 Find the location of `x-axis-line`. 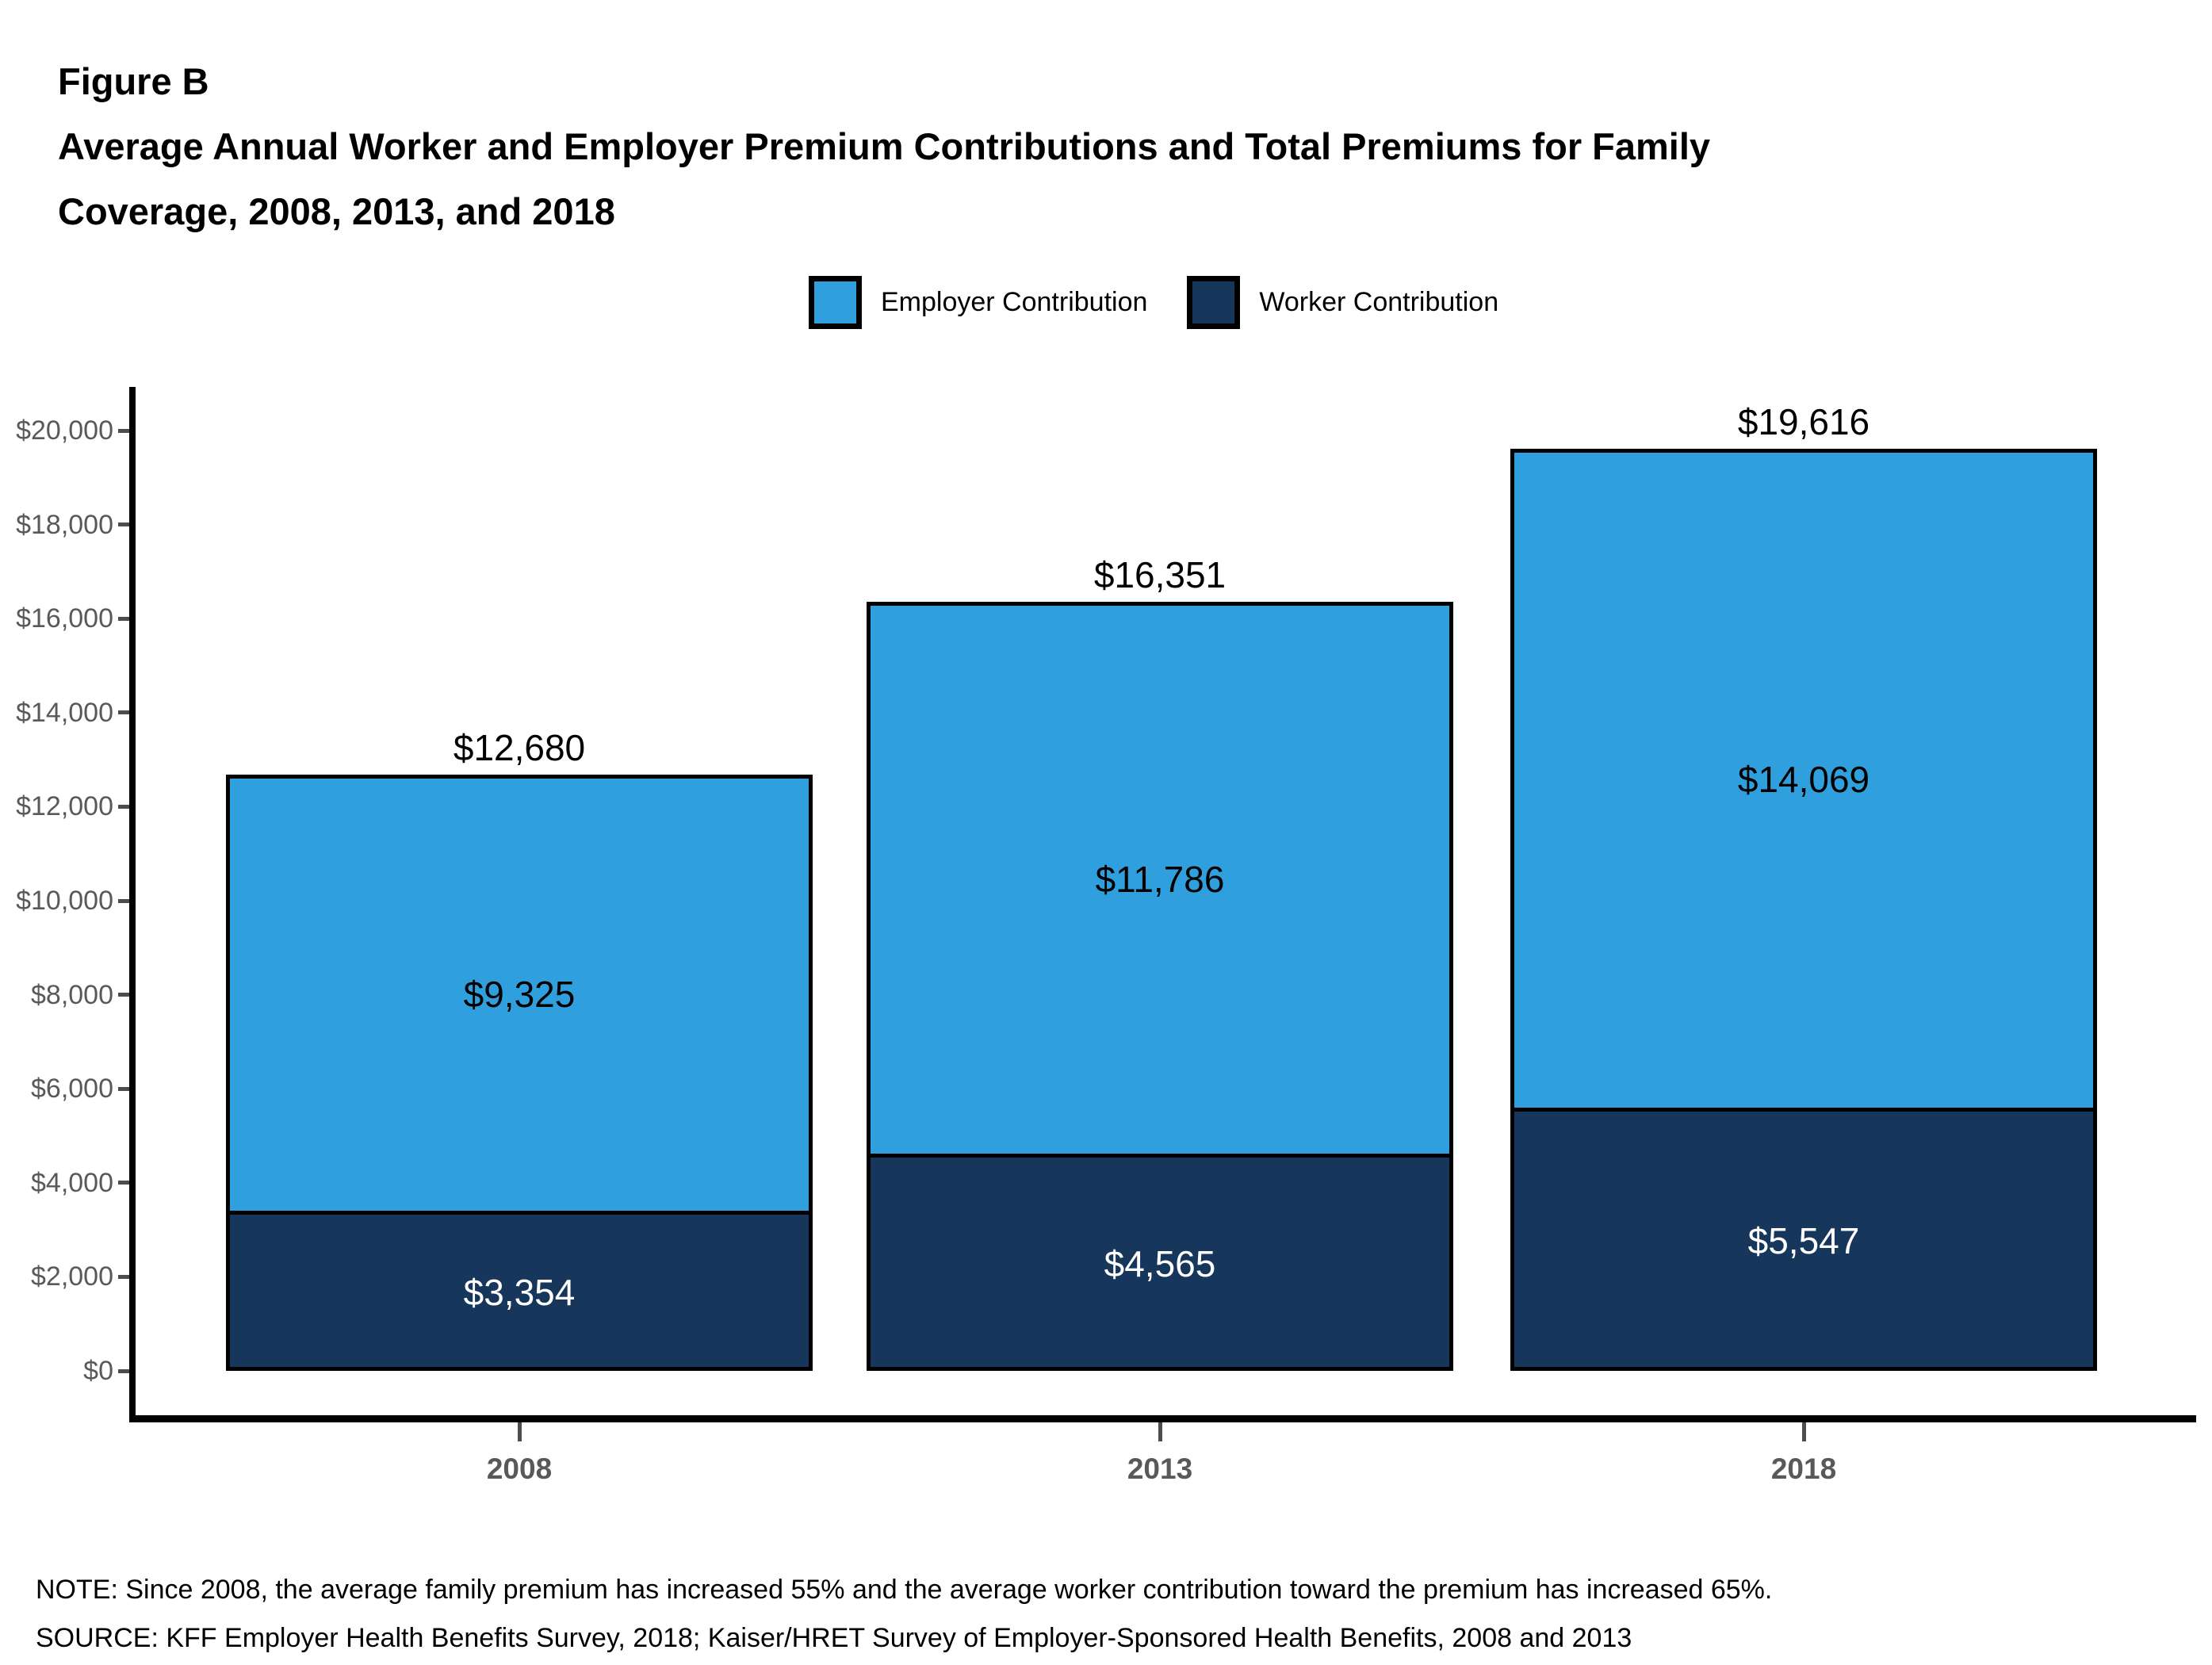

x-axis-line is located at coordinates (1163, 1418).